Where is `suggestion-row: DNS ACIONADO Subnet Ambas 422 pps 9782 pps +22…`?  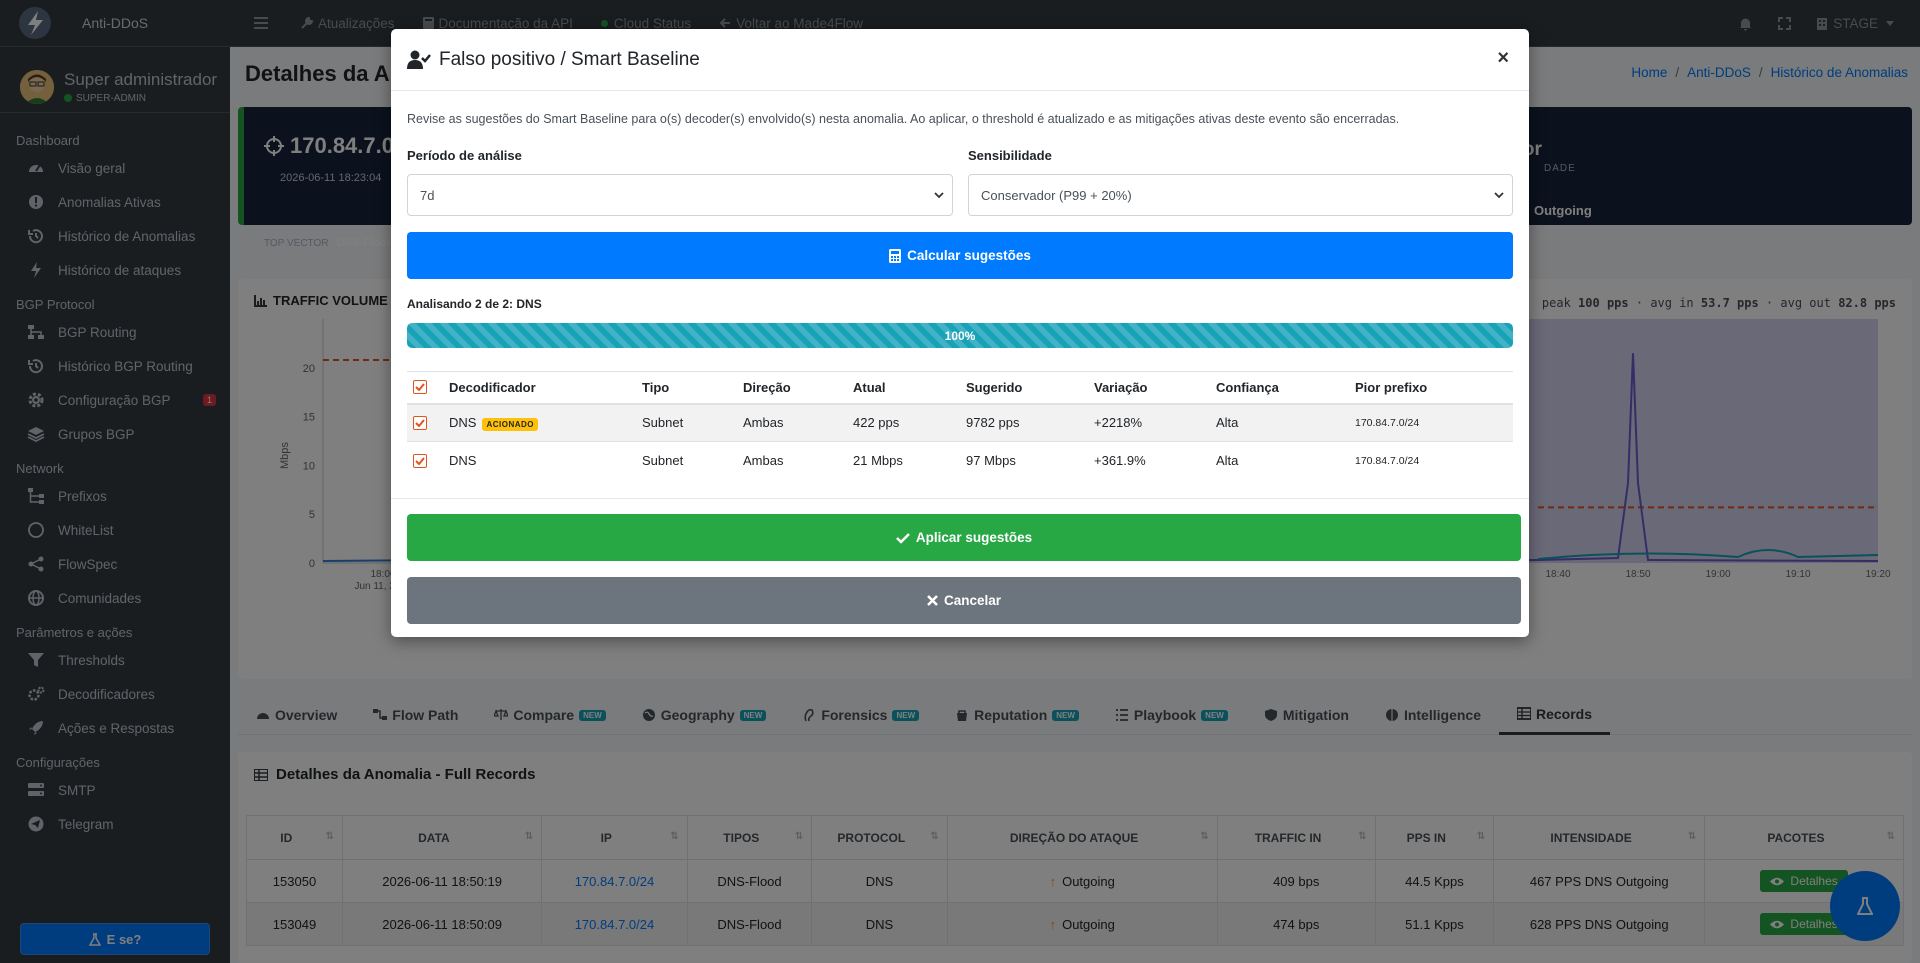
suggestion-row: DNS ACIONADO Subnet Ambas 422 pps 9782 pps +22… is located at coordinates (960, 422).